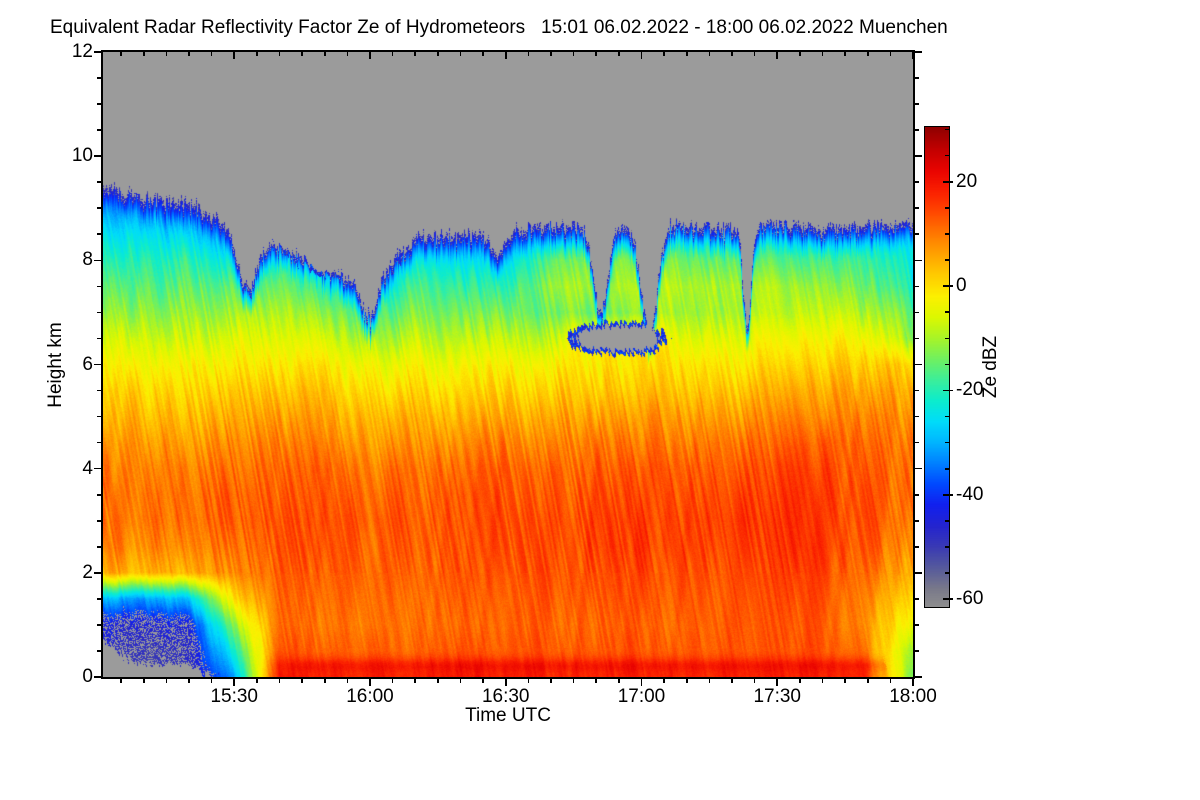 This screenshot has height=800, width=1200. I want to click on x-tick-label: 17:00, so click(641, 696).